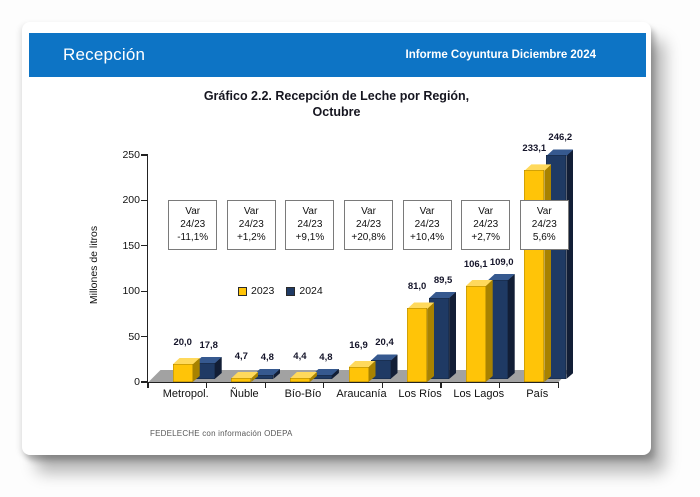 This screenshot has height=497, width=700. Describe the element at coordinates (358, 374) in the screenshot. I see `bar-2023-3-front` at that location.